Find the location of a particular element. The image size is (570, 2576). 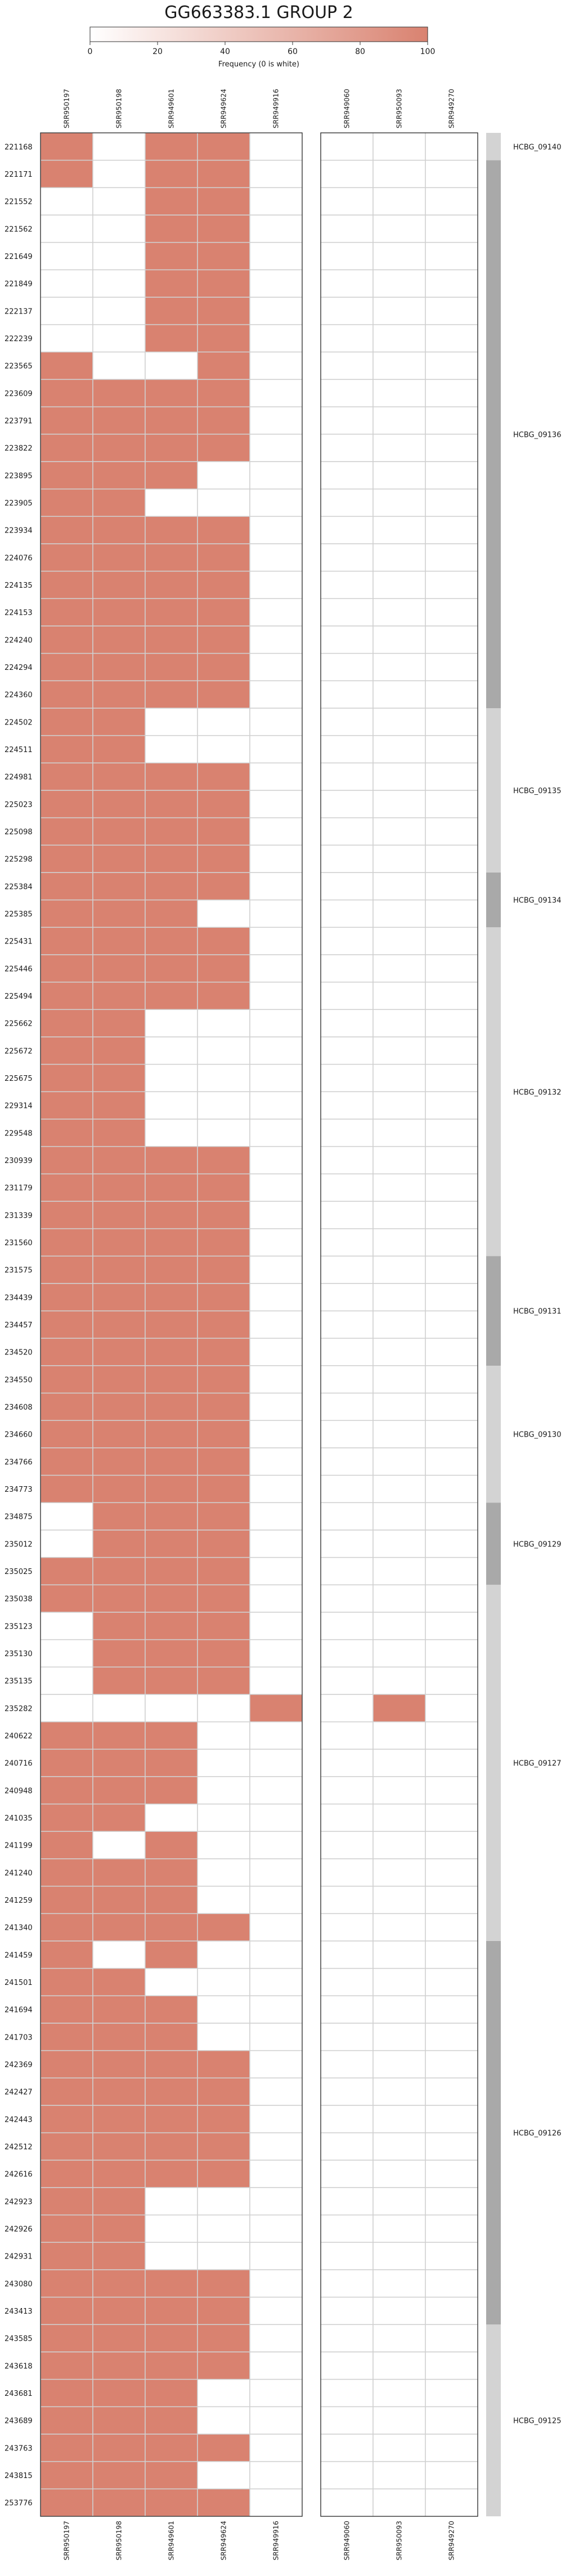

row-label: 225446 is located at coordinates (19, 969).